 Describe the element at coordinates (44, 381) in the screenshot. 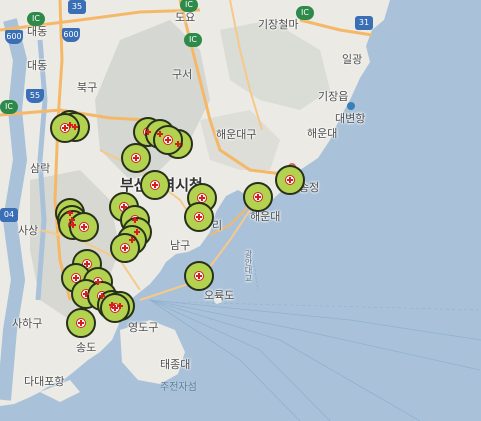

I see `place-label-dadaepo: 다대포항` at that location.